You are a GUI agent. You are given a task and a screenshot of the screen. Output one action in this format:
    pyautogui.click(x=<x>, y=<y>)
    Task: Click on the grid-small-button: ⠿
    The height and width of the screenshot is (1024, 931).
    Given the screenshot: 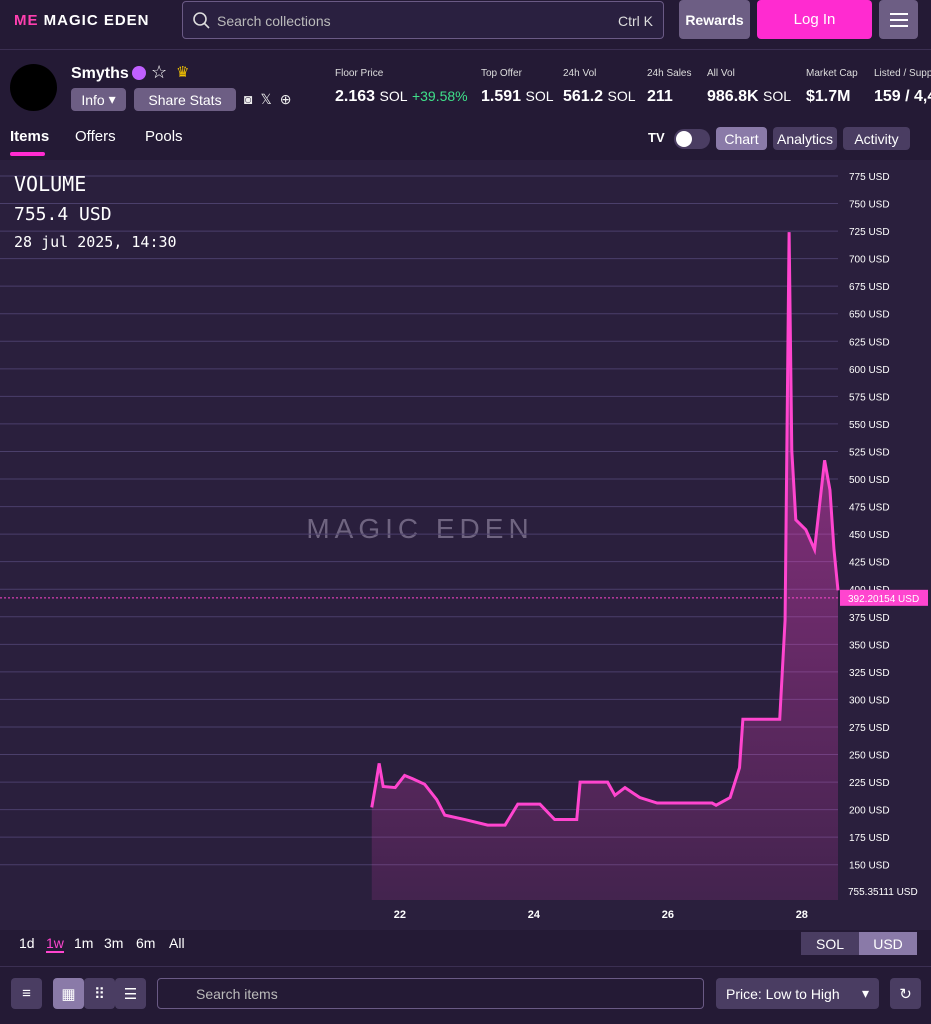 What is the action you would take?
    pyautogui.click(x=99, y=993)
    